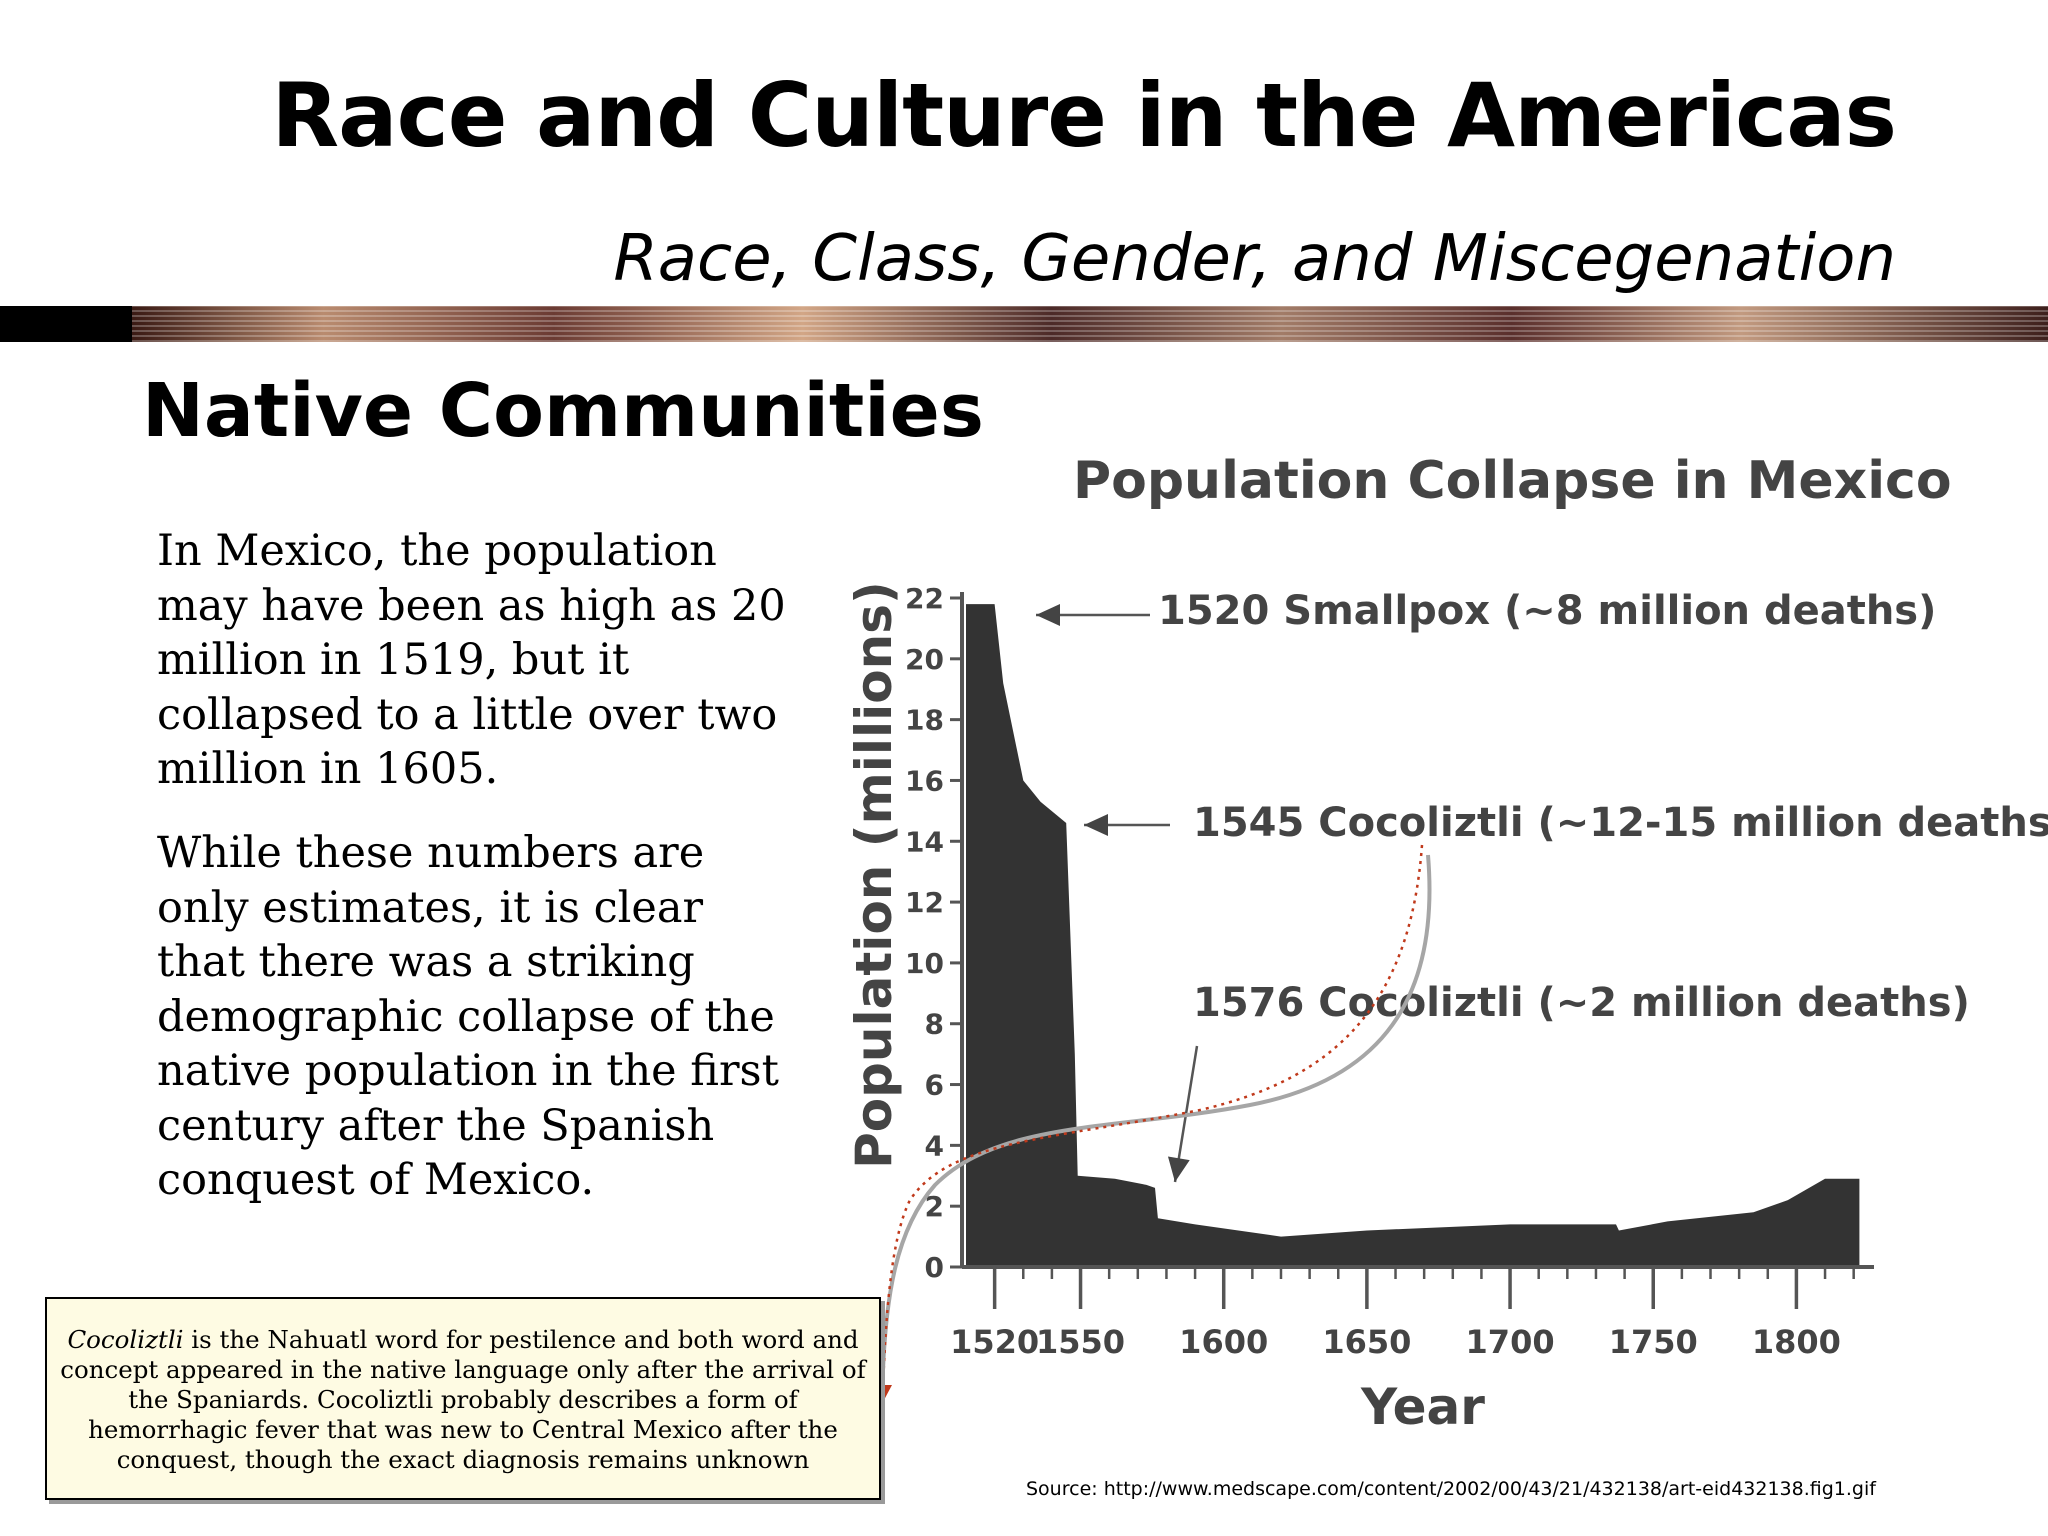 The image size is (2048, 1536). What do you see at coordinates (934, 1206) in the screenshot?
I see `y-tick-label: 2` at bounding box center [934, 1206].